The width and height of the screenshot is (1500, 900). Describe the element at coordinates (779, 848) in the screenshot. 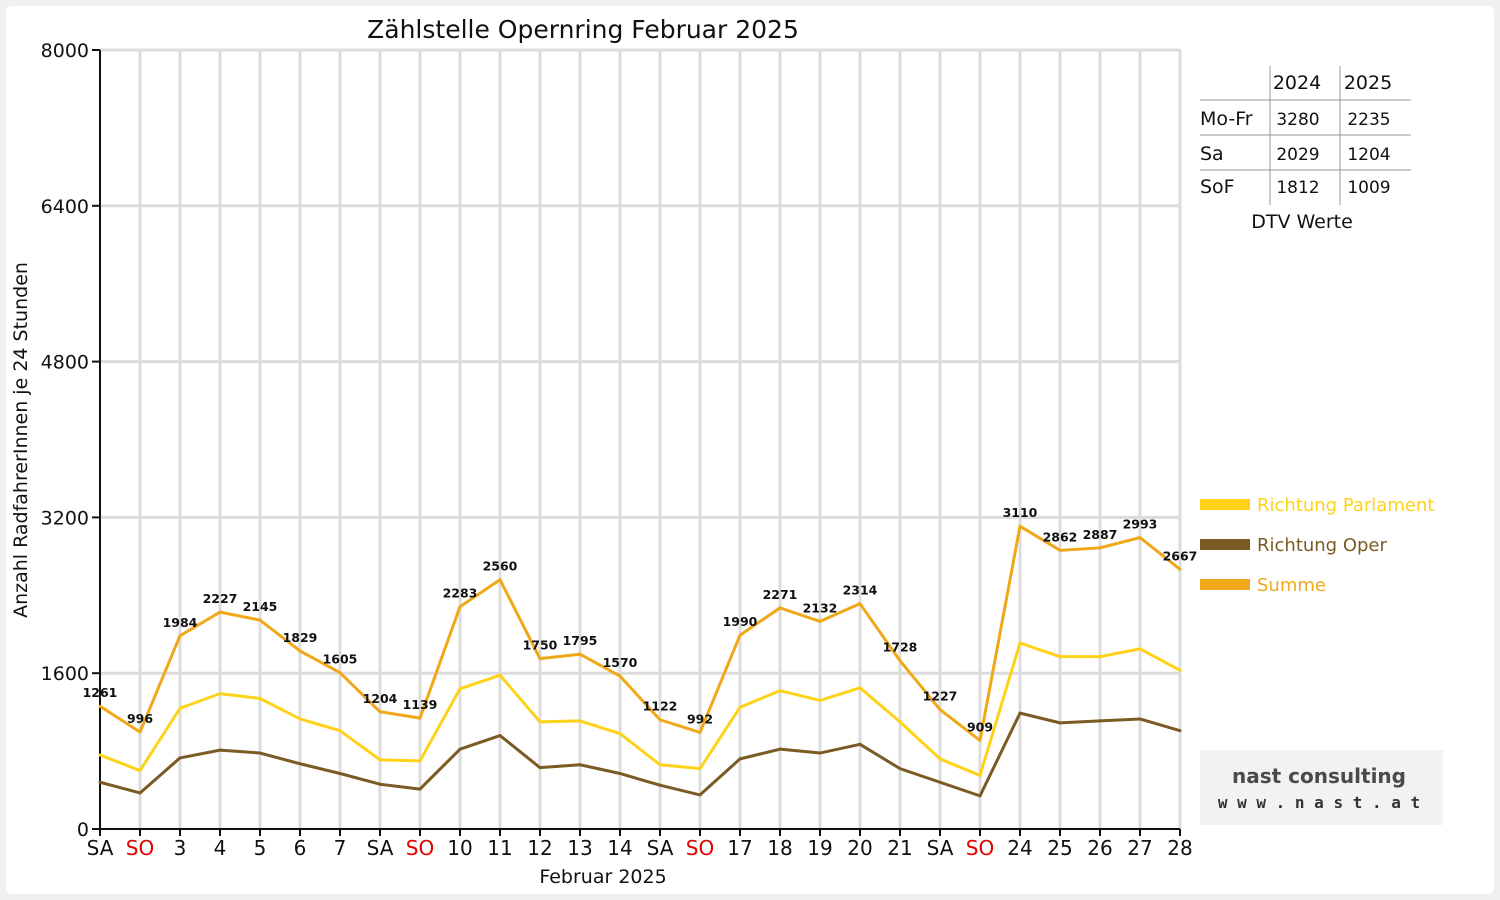

I see `x-tick-label: 18` at that location.